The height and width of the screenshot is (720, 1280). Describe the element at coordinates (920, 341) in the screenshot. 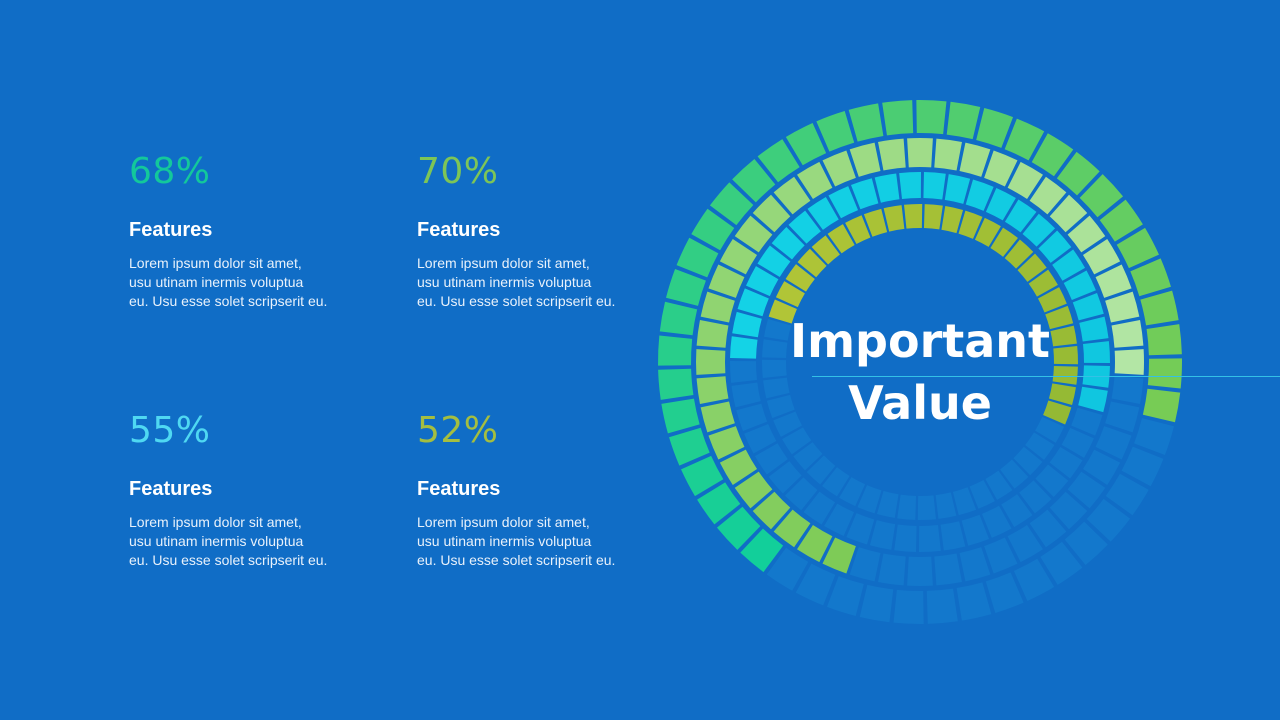

I see `center-label-line-1: Important` at that location.